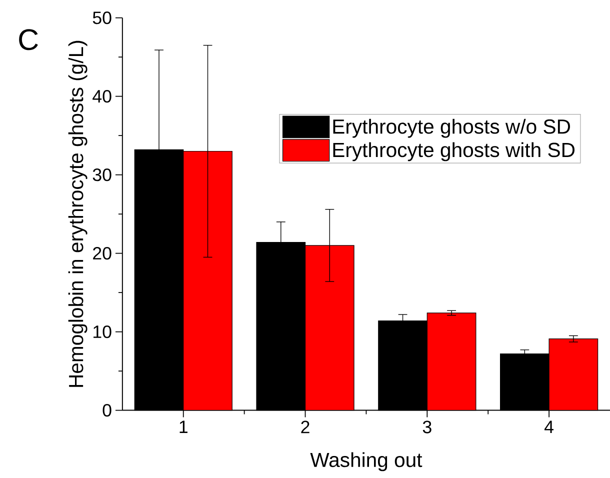  What do you see at coordinates (102, 96) in the screenshot?
I see `y-tick-label: 40` at bounding box center [102, 96].